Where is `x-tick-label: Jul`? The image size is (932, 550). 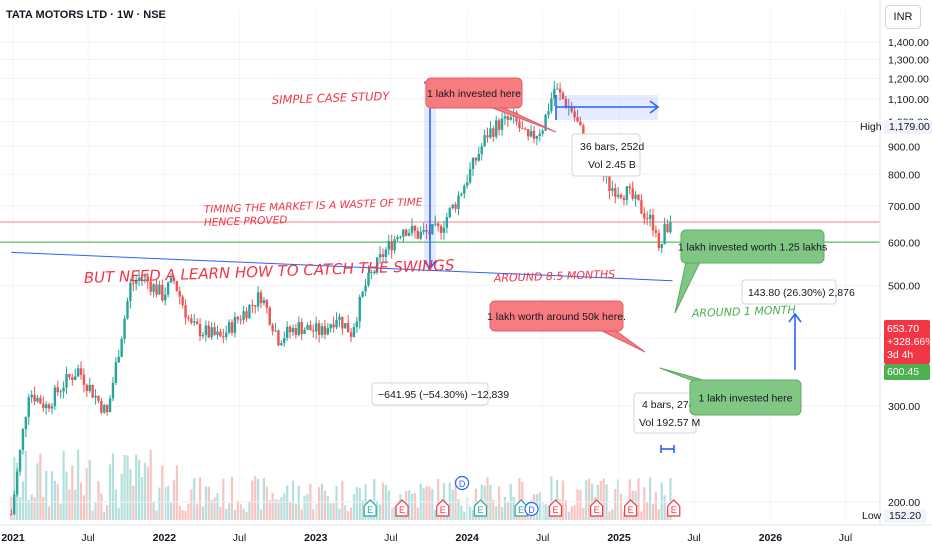 x-tick-label: Jul is located at coordinates (390, 538).